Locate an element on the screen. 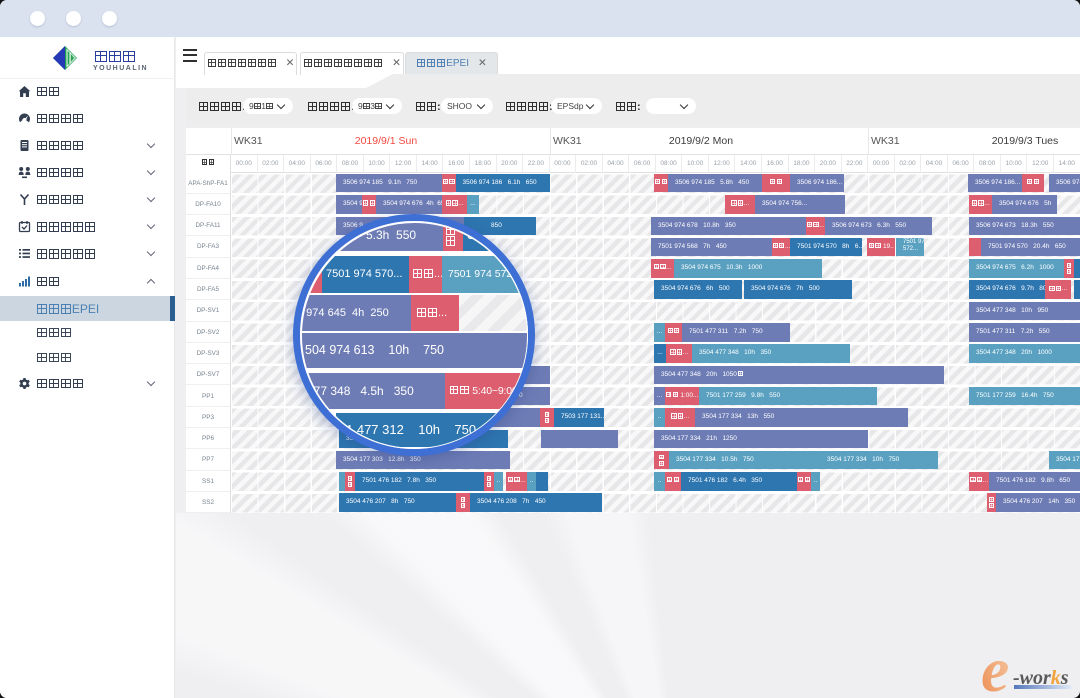 The height and width of the screenshot is (698, 1080). svg-text: -works is located at coordinates (1041, 678).